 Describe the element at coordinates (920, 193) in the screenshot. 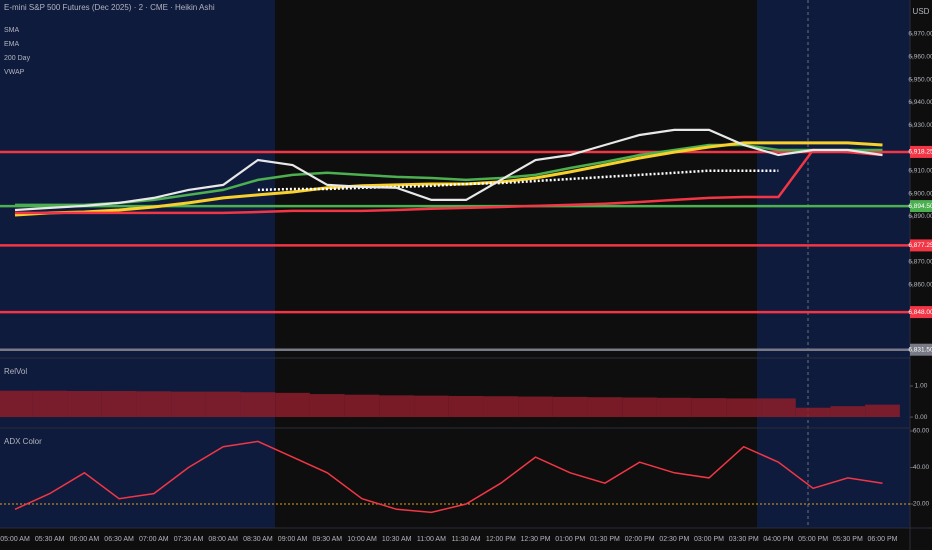

I see `y-tick-label: 6,900.00` at that location.